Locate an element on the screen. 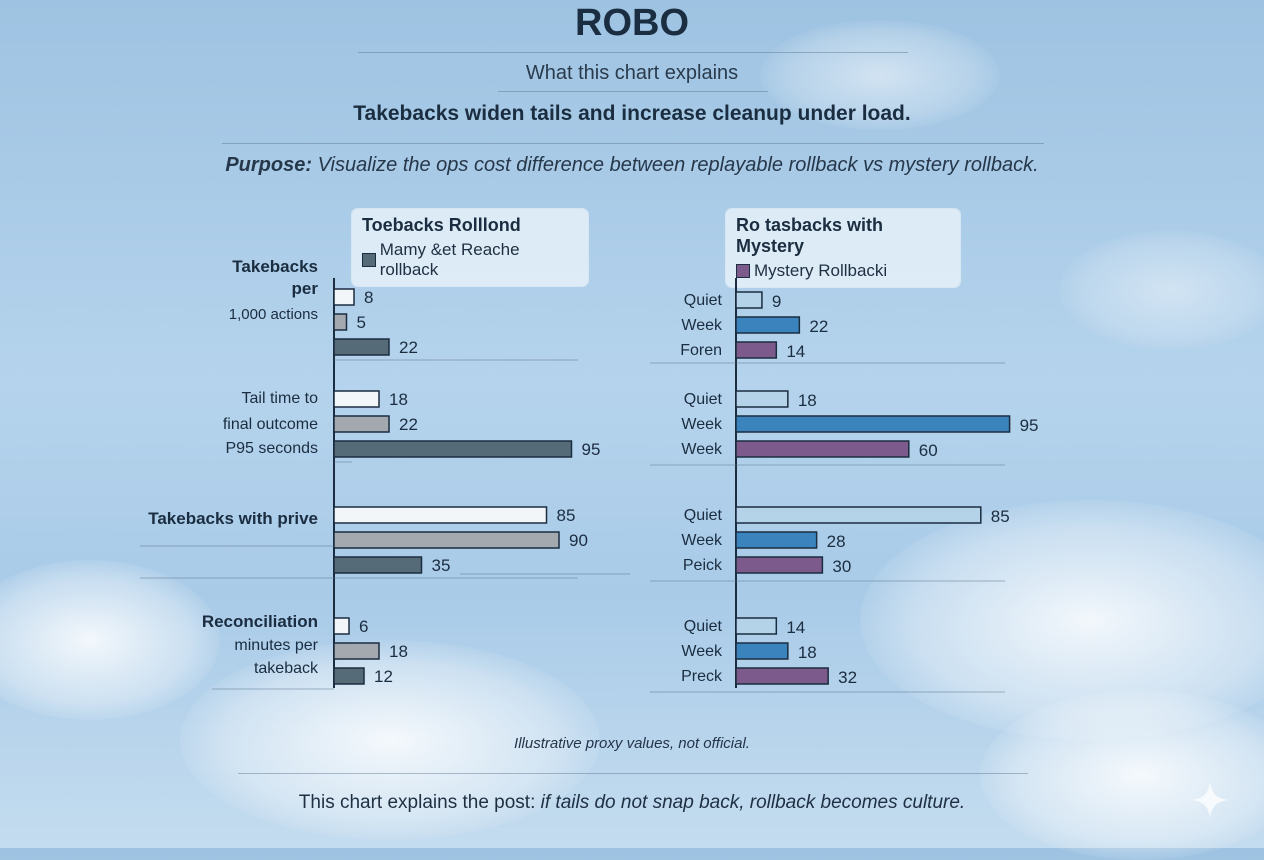 The height and width of the screenshot is (860, 1264). category-label: Foren is located at coordinates (701, 350).